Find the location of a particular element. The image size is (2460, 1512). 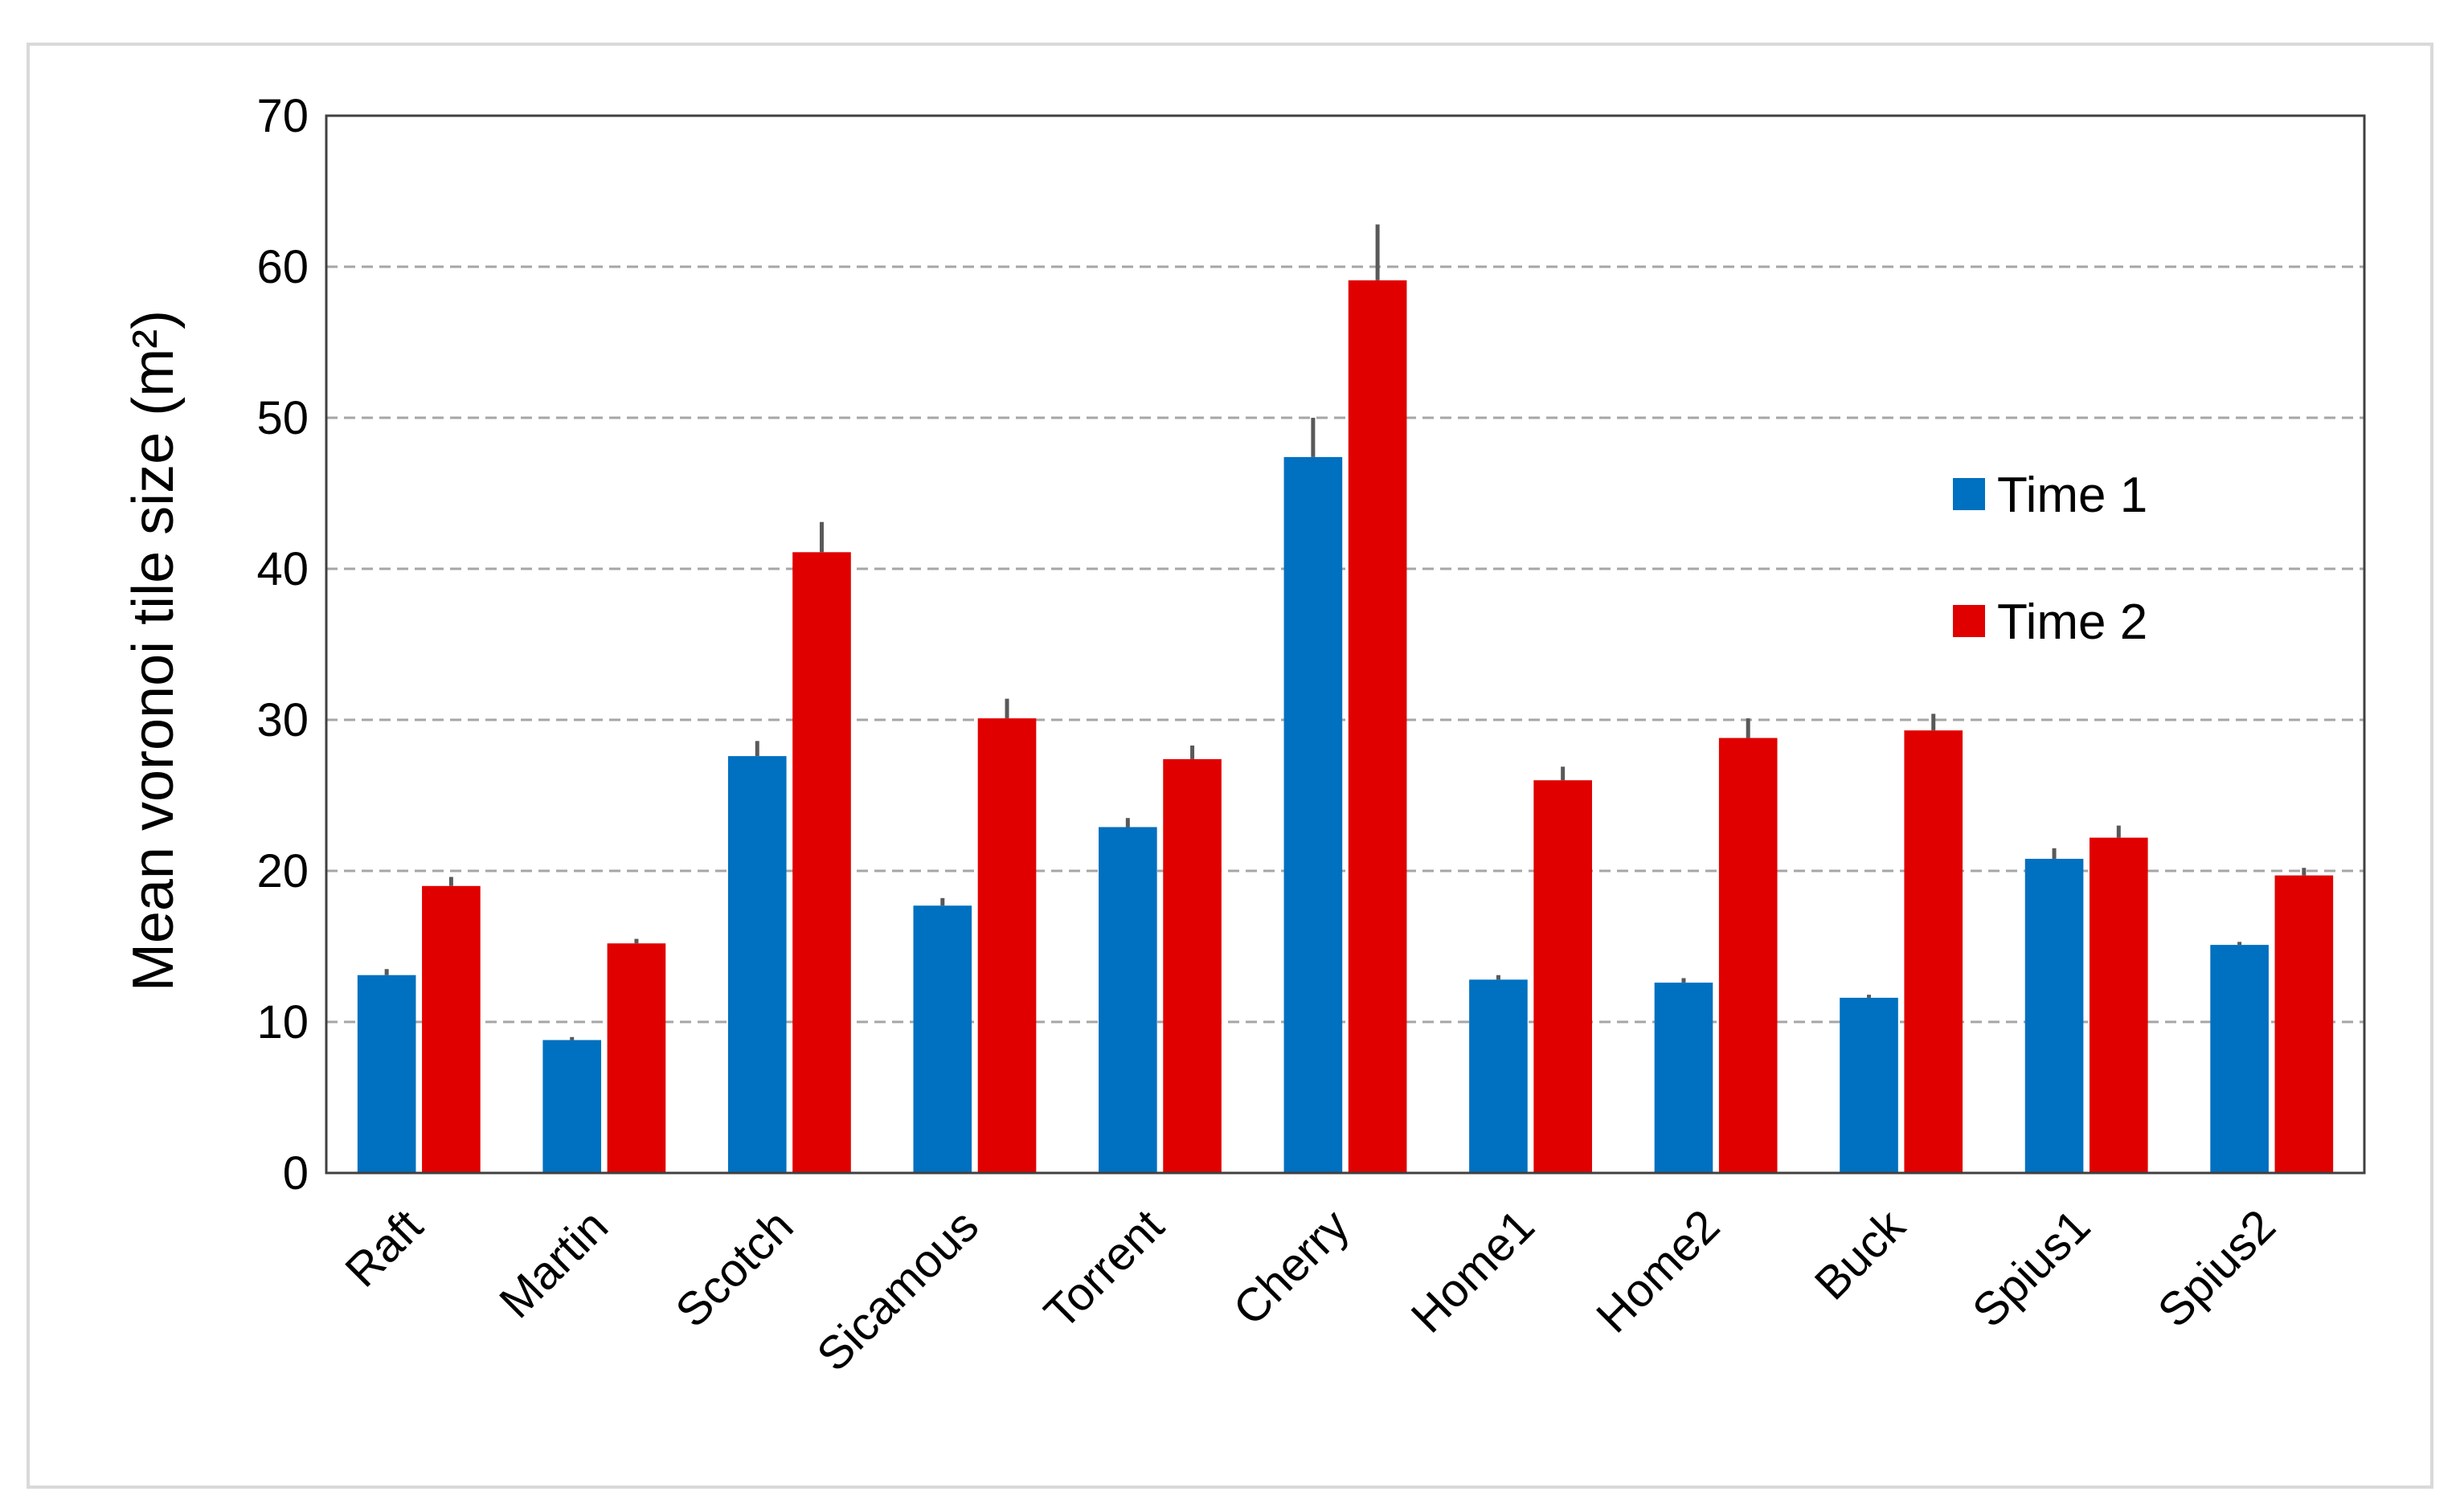

y-tick-label: 70 is located at coordinates (282, 116).